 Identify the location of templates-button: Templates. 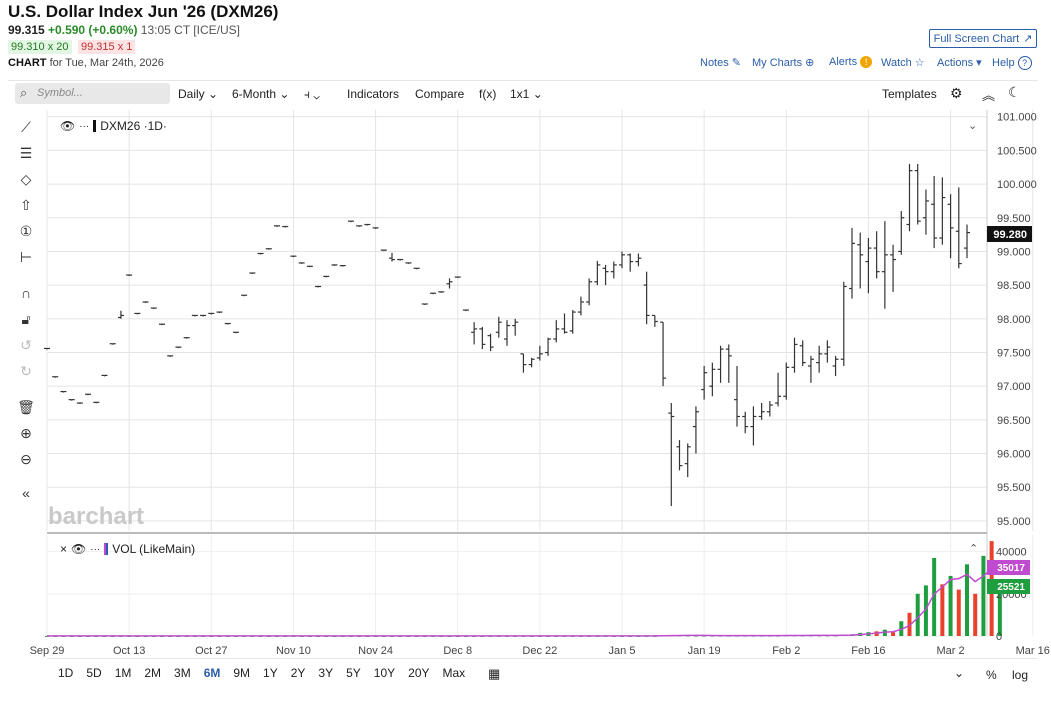
(909, 94).